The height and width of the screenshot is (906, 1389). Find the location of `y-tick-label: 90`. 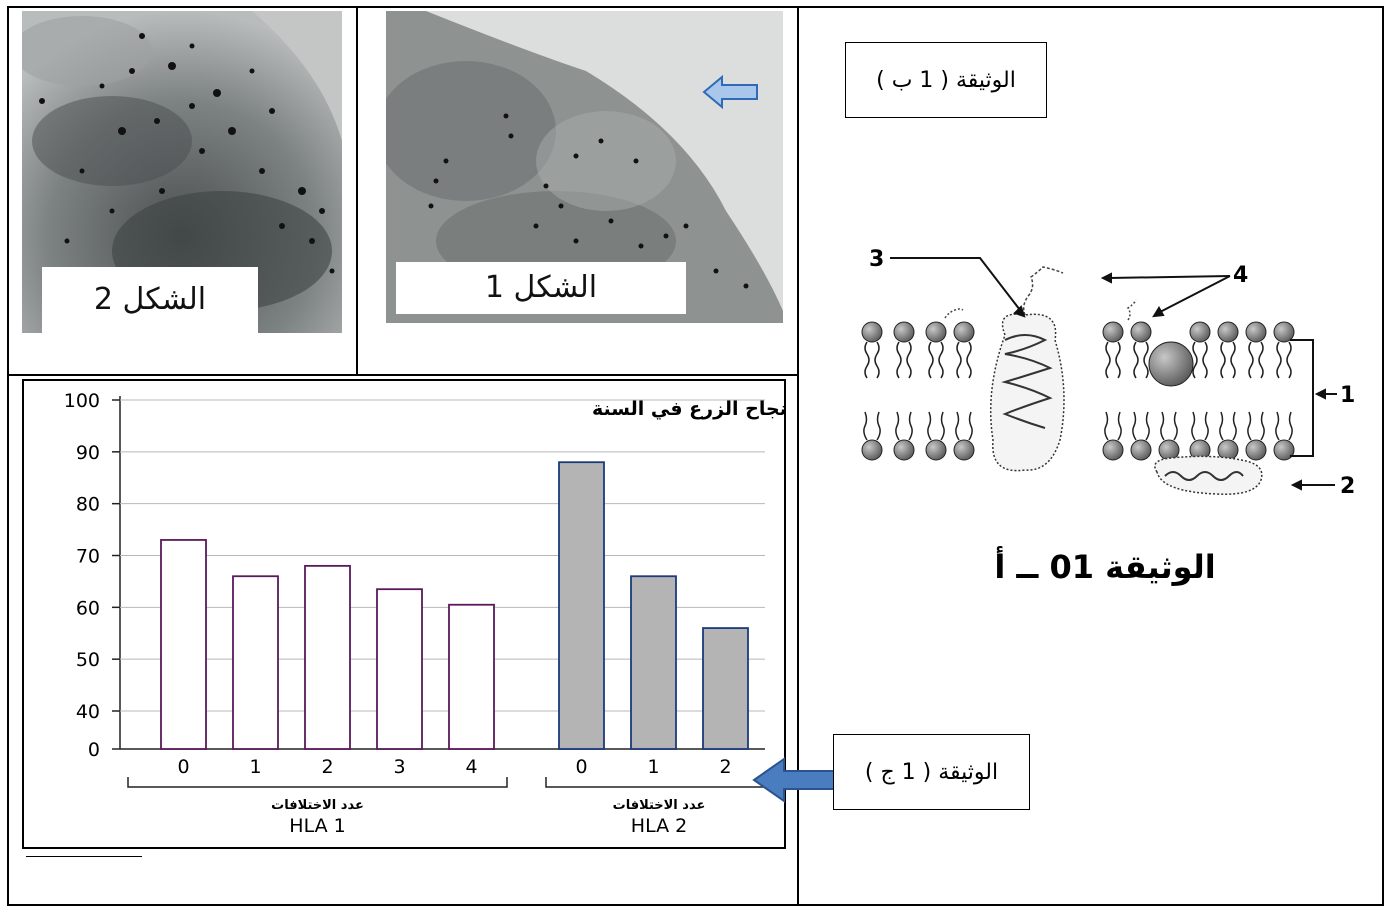

y-tick-label: 90 is located at coordinates (88, 453).